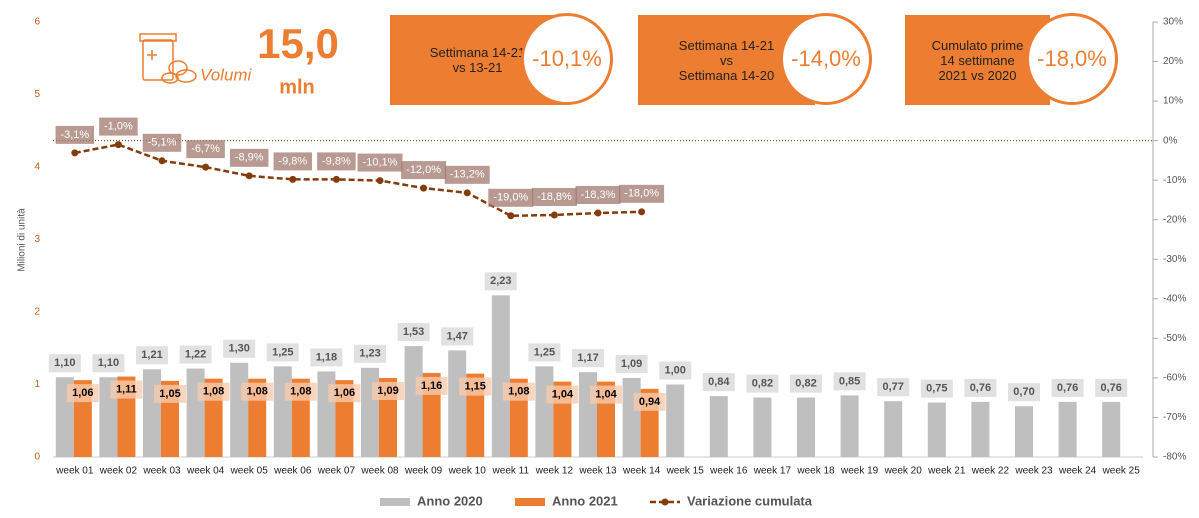  Describe the element at coordinates (665, 502) in the screenshot. I see `legend-marker` at that location.